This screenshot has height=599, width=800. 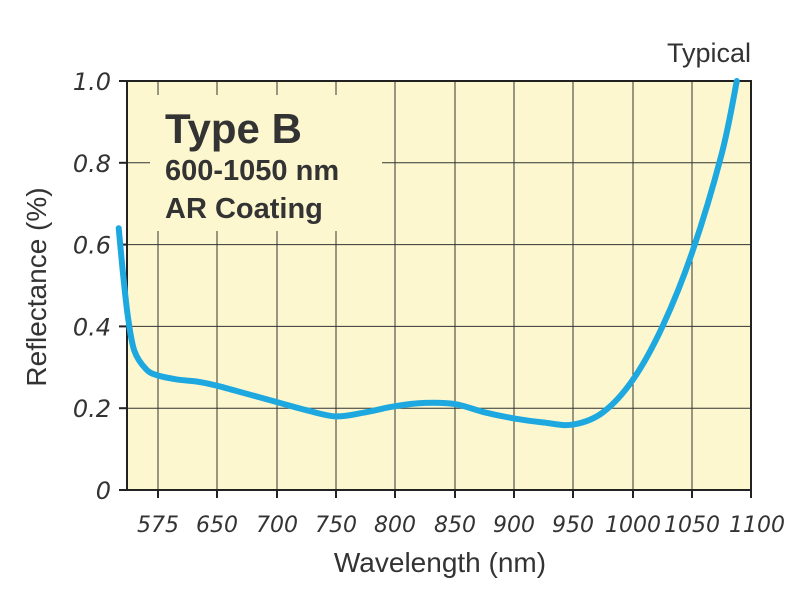 I want to click on x-tick-label: 1050, so click(x=692, y=525).